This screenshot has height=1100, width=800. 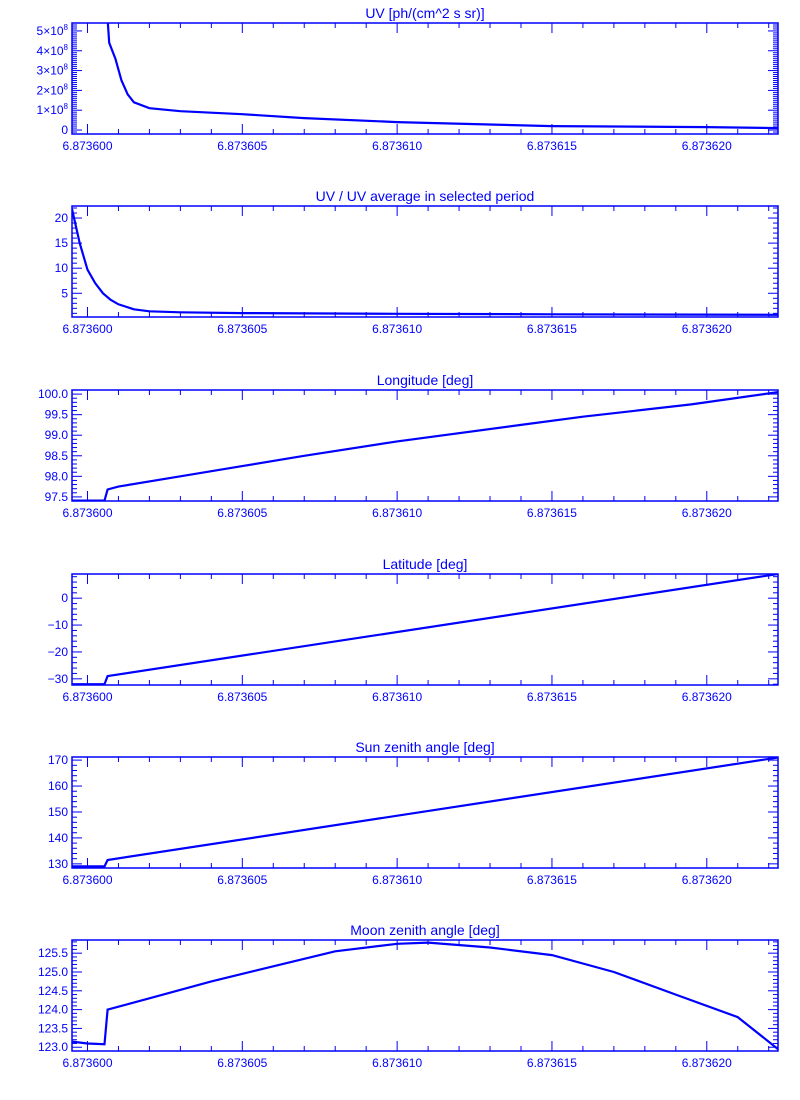 I want to click on y-tick-label: 170, so click(x=58, y=760).